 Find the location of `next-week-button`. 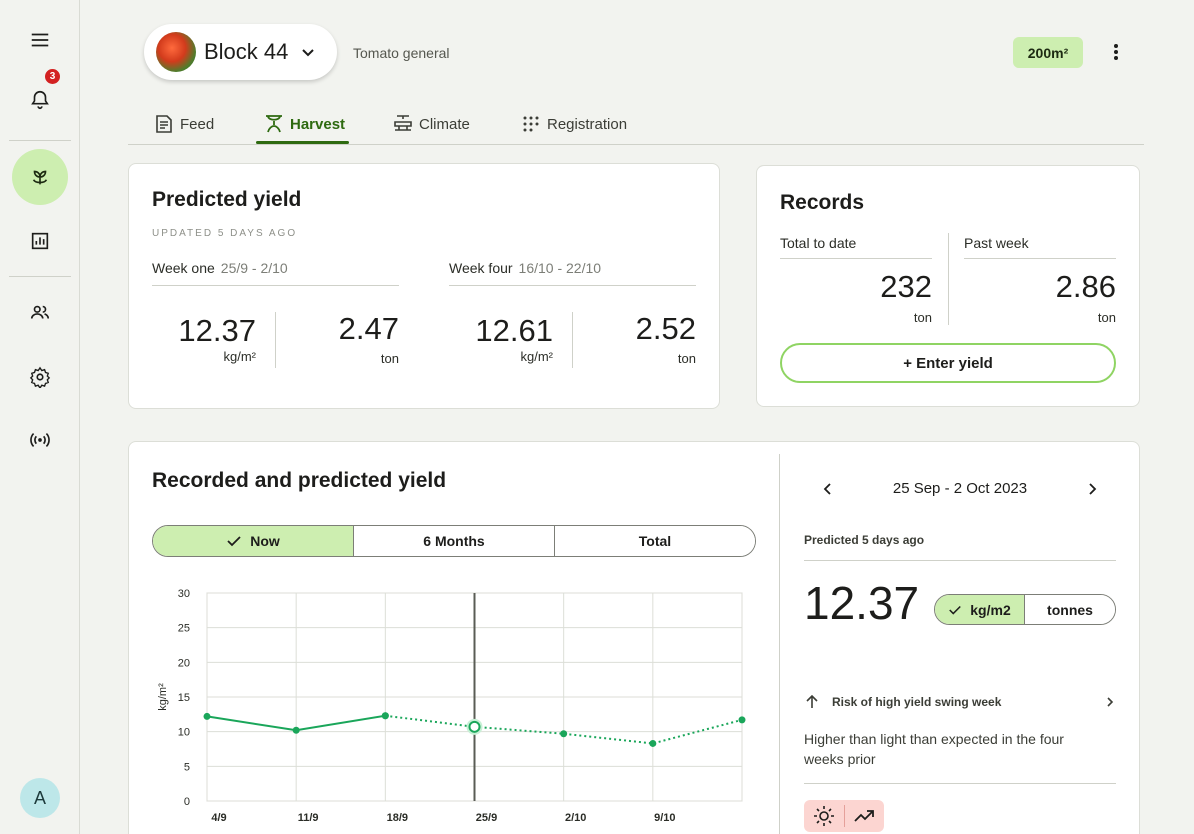

next-week-button is located at coordinates (1092, 489).